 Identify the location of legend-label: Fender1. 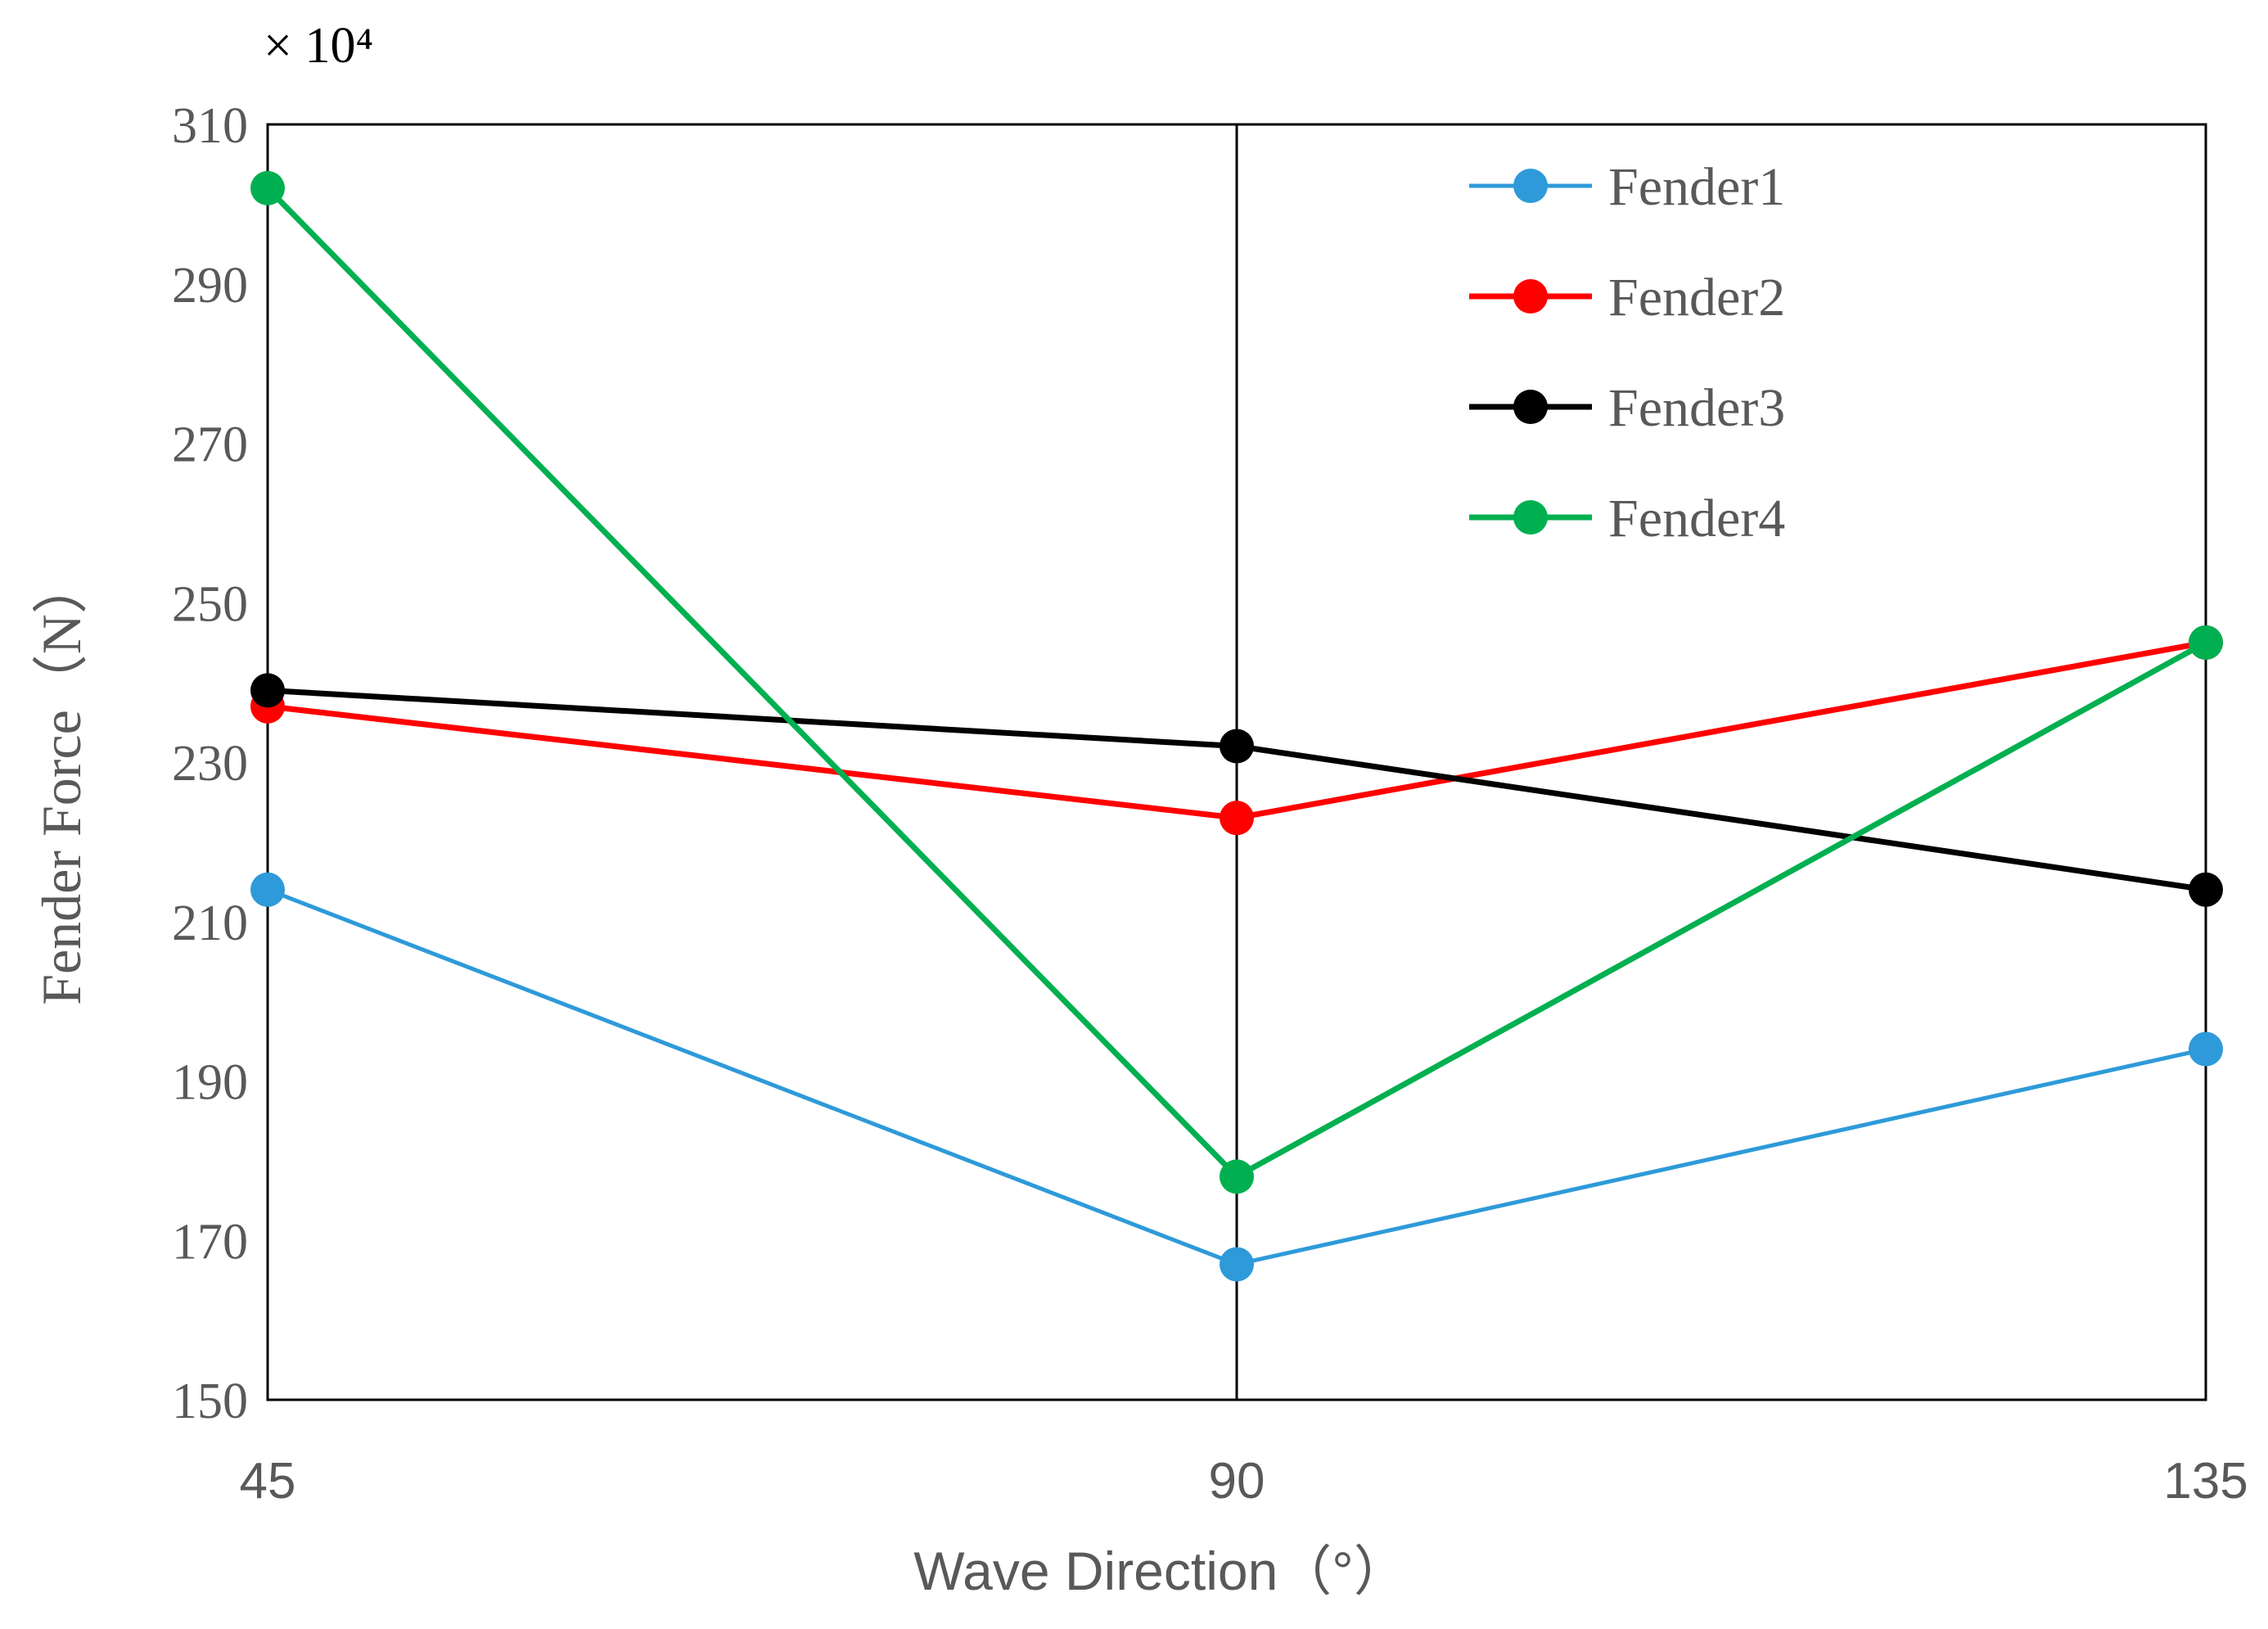
(1696, 187).